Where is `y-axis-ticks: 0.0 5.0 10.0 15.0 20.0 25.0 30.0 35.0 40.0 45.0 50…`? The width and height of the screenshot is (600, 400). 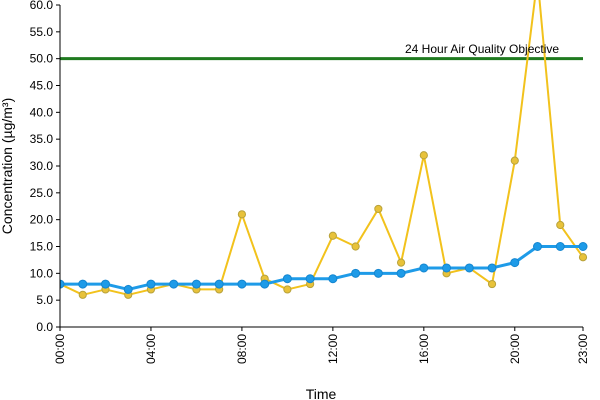 y-axis-ticks: 0.0 5.0 10.0 15.0 20.0 25.0 30.0 35.0 40.0 45.0 50… is located at coordinates (45, 167).